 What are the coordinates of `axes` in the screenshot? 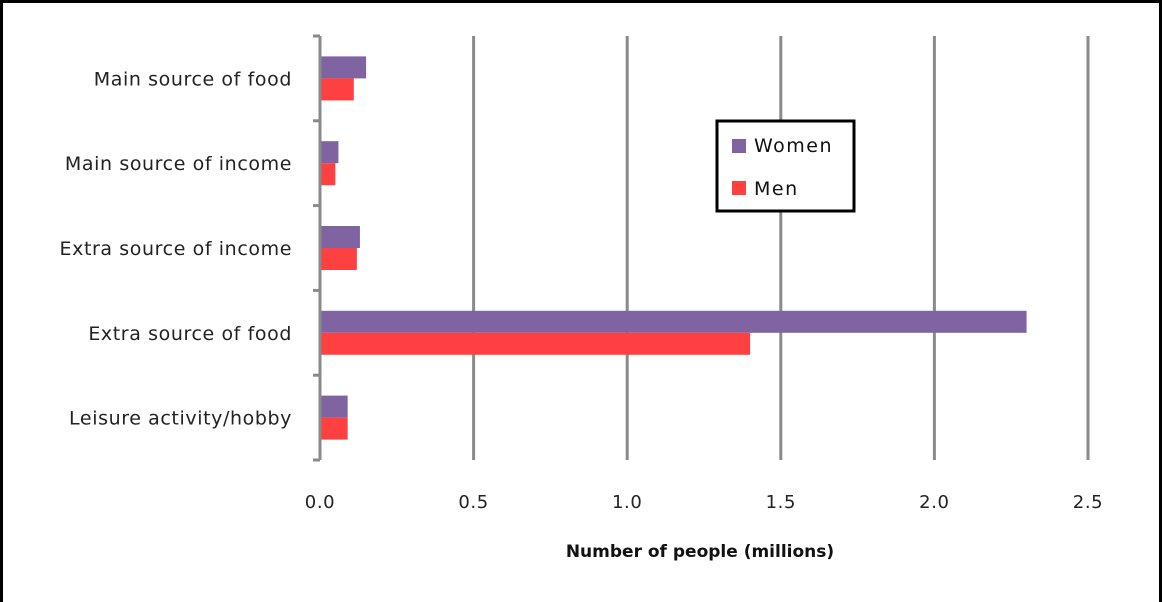 It's located at (317, 248).